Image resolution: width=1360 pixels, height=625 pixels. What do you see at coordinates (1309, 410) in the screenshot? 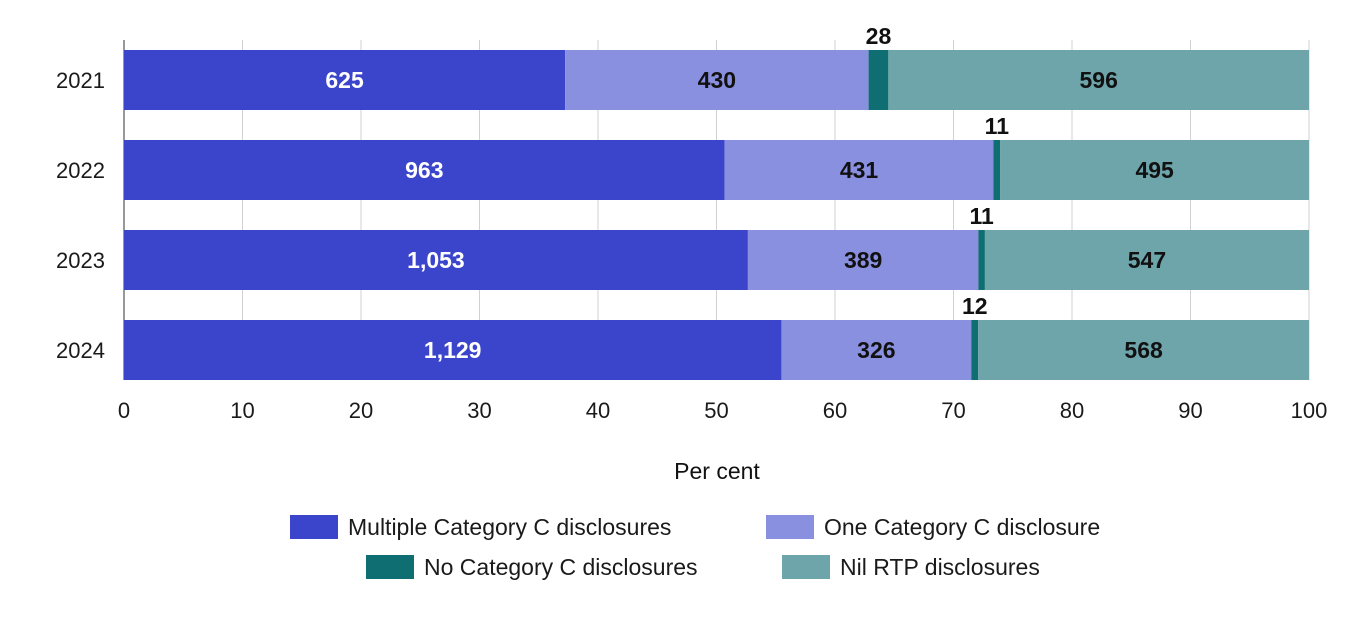
I see `x-tick-label: 100` at bounding box center [1309, 410].